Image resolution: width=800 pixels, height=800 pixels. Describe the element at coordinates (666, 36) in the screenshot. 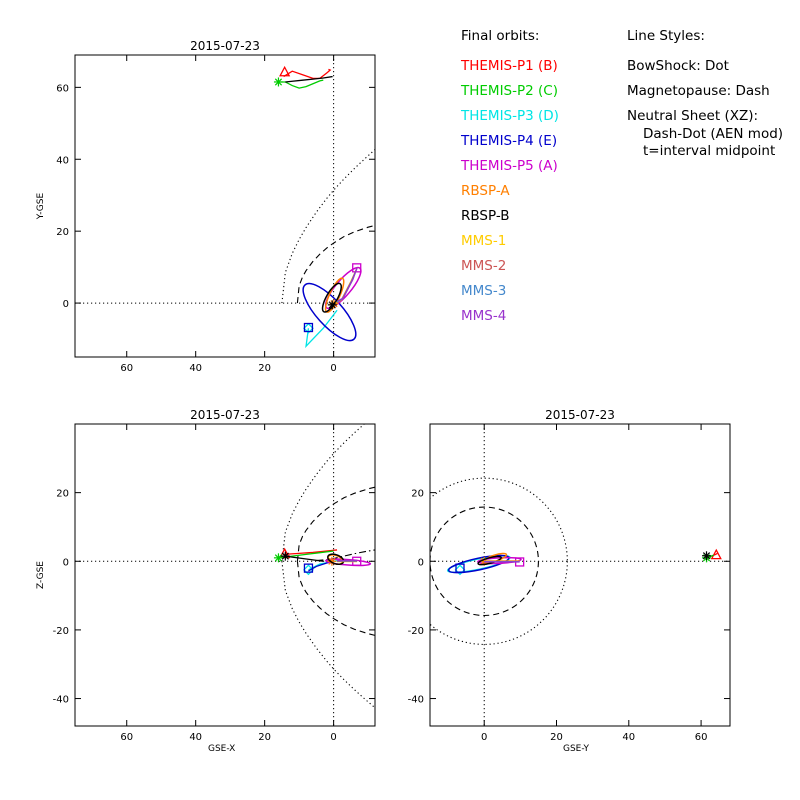

I see `line-styles-title: Line Styles:` at that location.